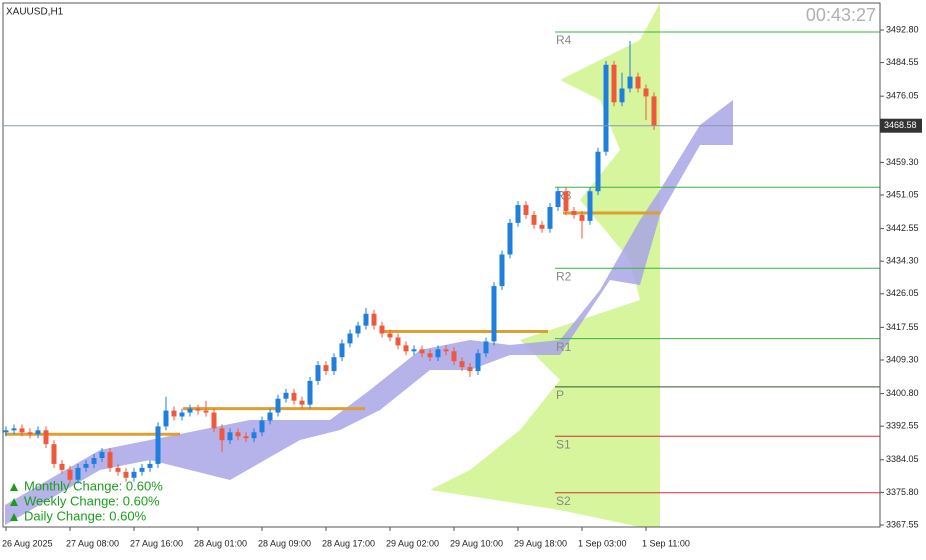  I want to click on y-tick-label: 3451.05, so click(902, 194).